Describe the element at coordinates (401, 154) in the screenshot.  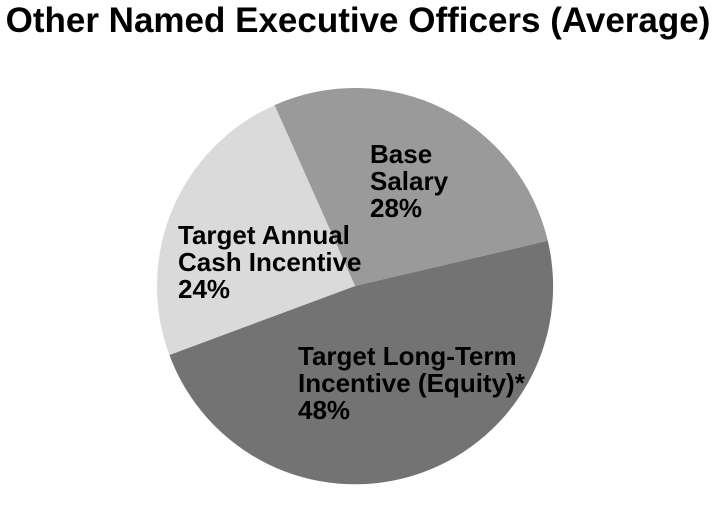
I see `slice-label-line: Base` at that location.